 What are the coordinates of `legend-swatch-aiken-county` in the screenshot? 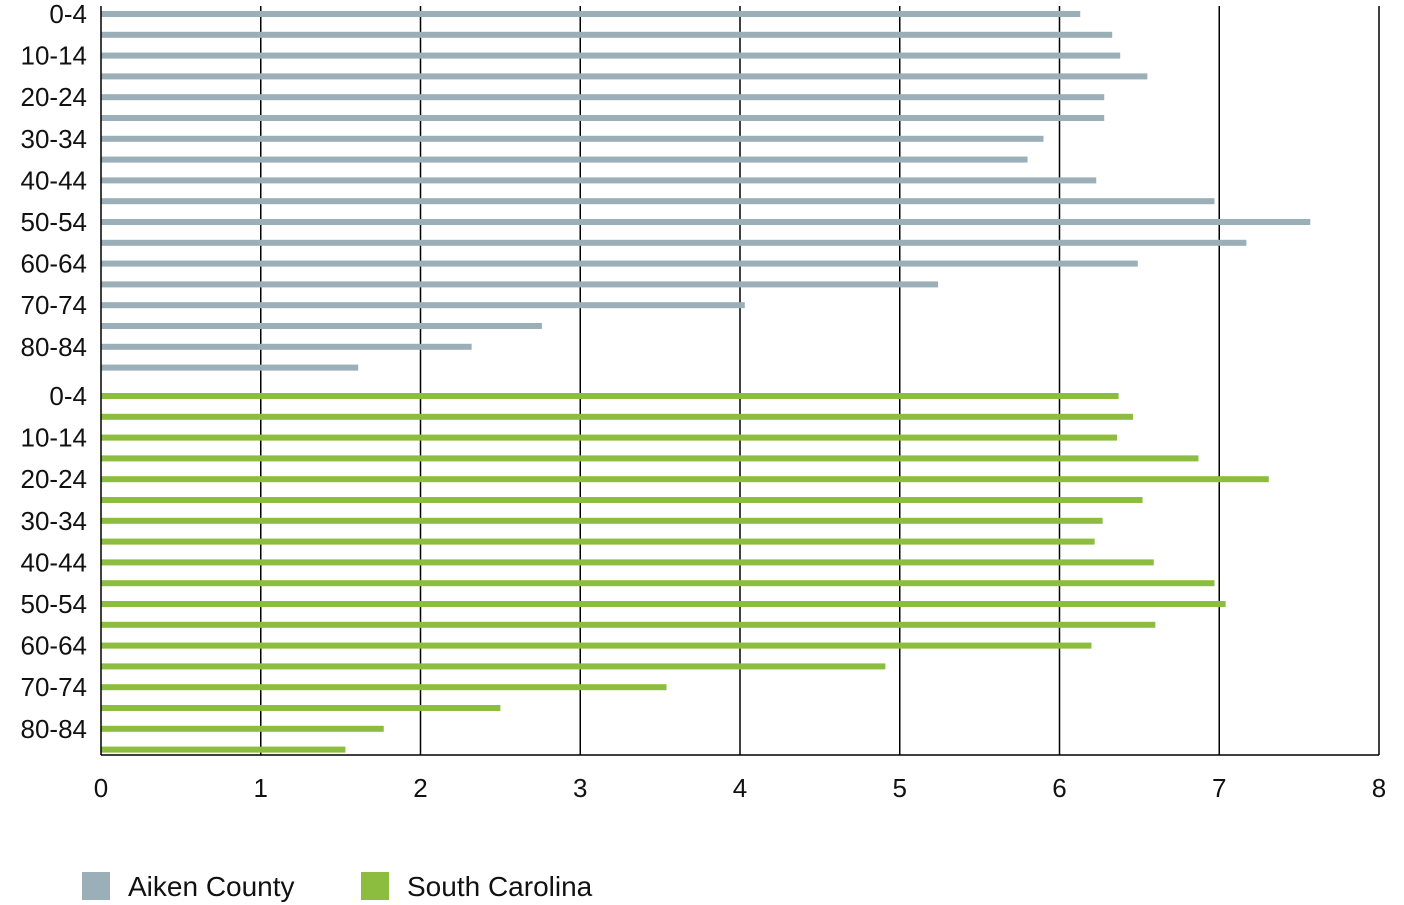 It's located at (96, 886).